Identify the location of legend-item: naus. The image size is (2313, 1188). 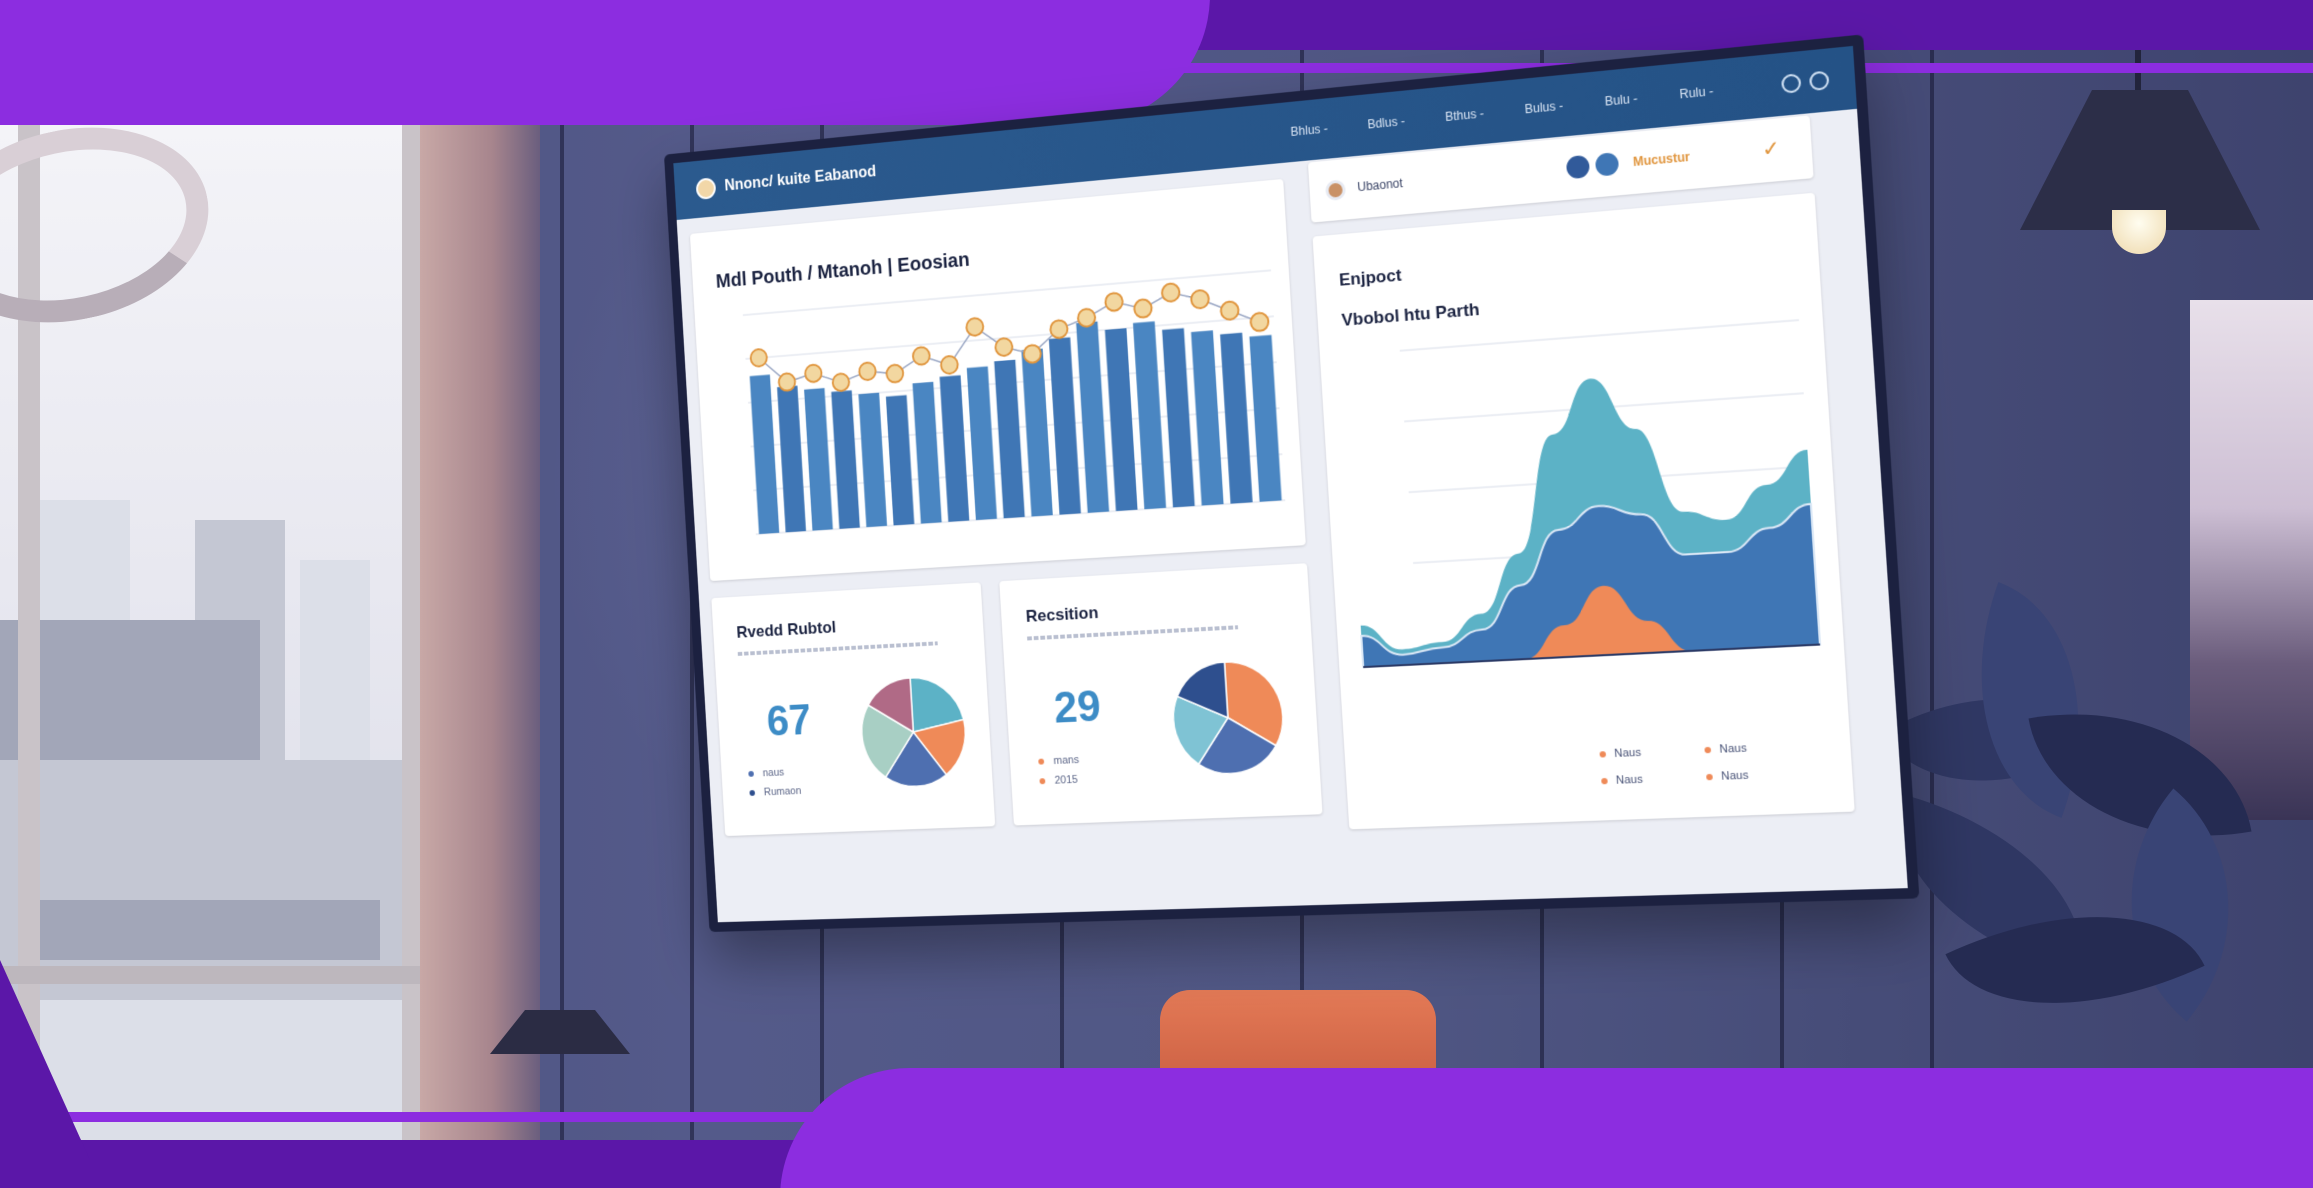
(766, 773).